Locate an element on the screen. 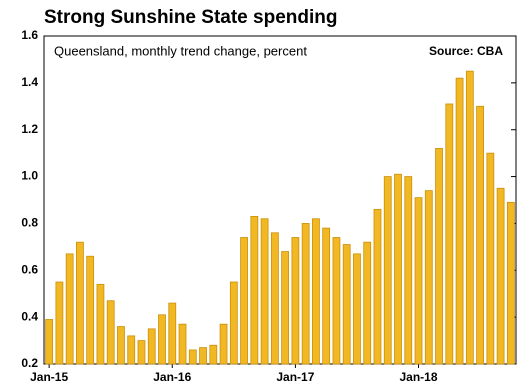 This screenshot has width=520, height=385. chart-title: Strong Sunshine State spending is located at coordinates (190, 17).